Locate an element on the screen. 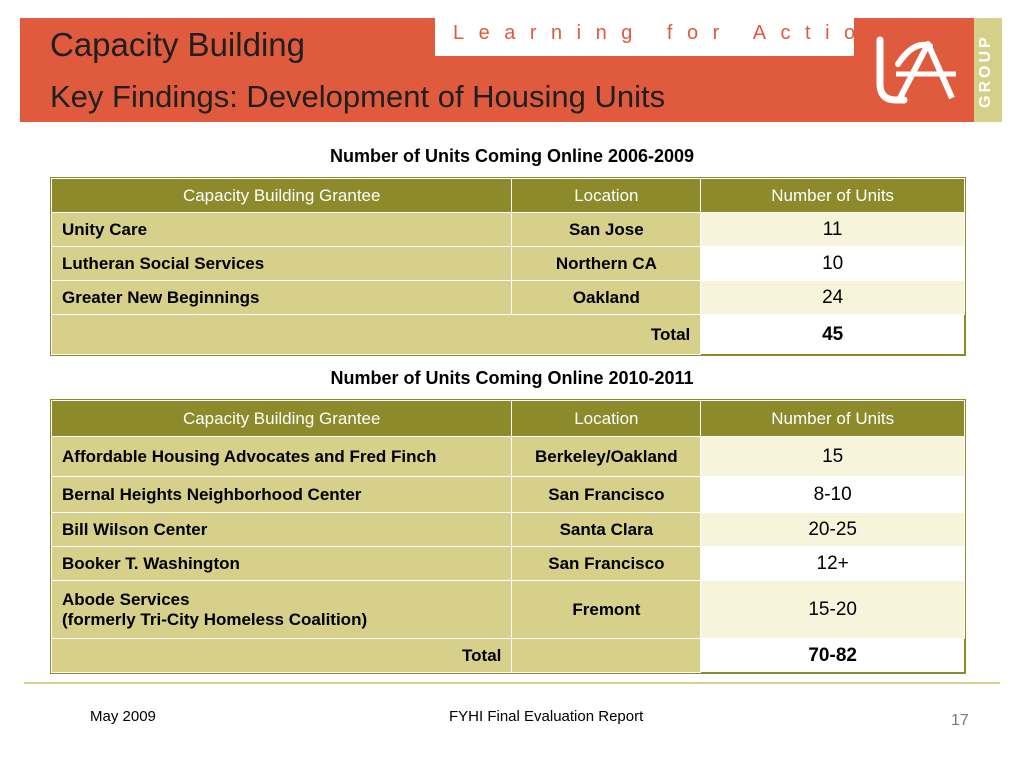  location-cell: Berkeley/Oakland is located at coordinates (606, 456).